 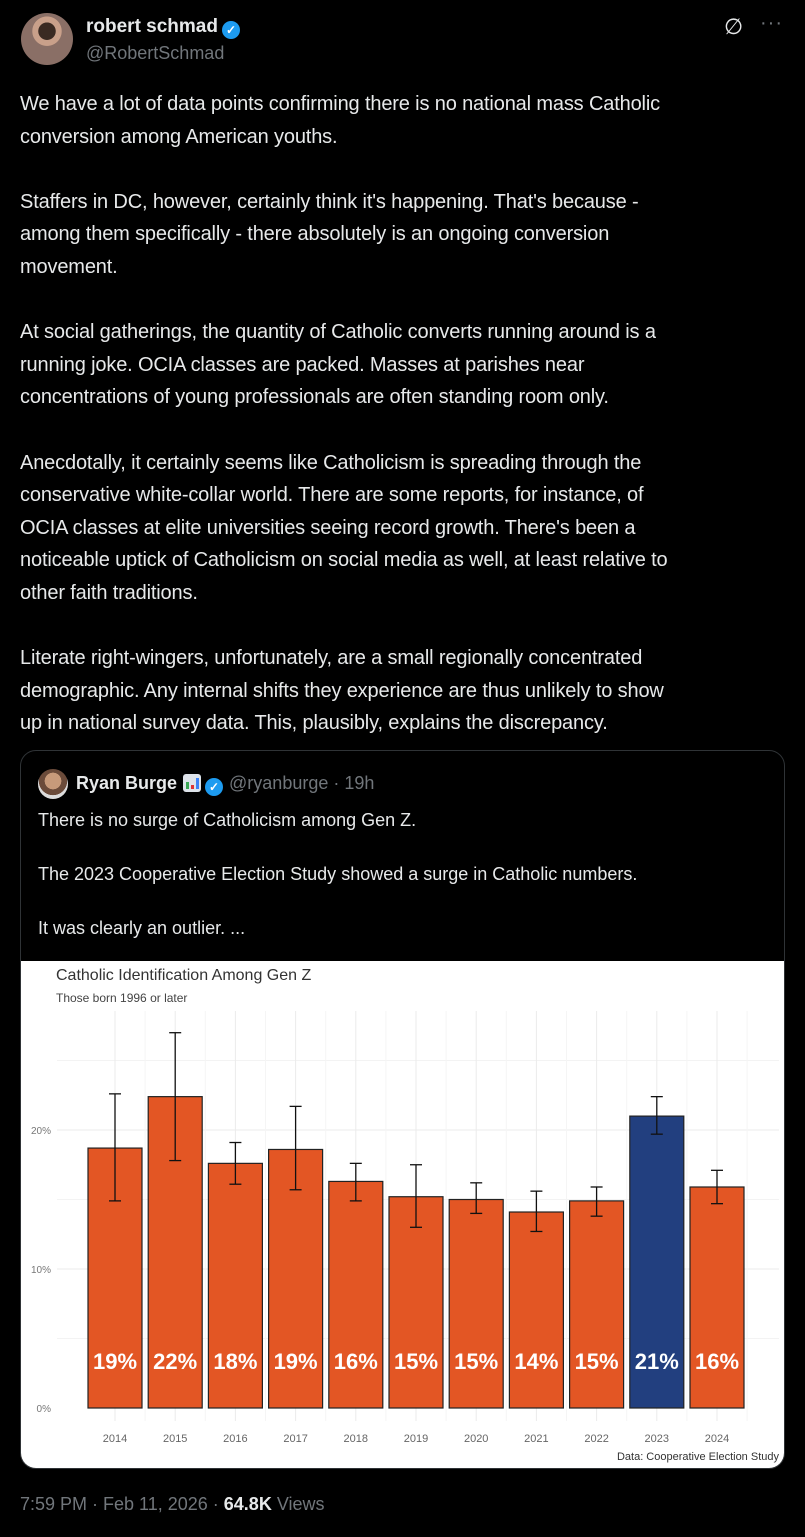 What do you see at coordinates (536, 1310) in the screenshot?
I see `bar-2021` at bounding box center [536, 1310].